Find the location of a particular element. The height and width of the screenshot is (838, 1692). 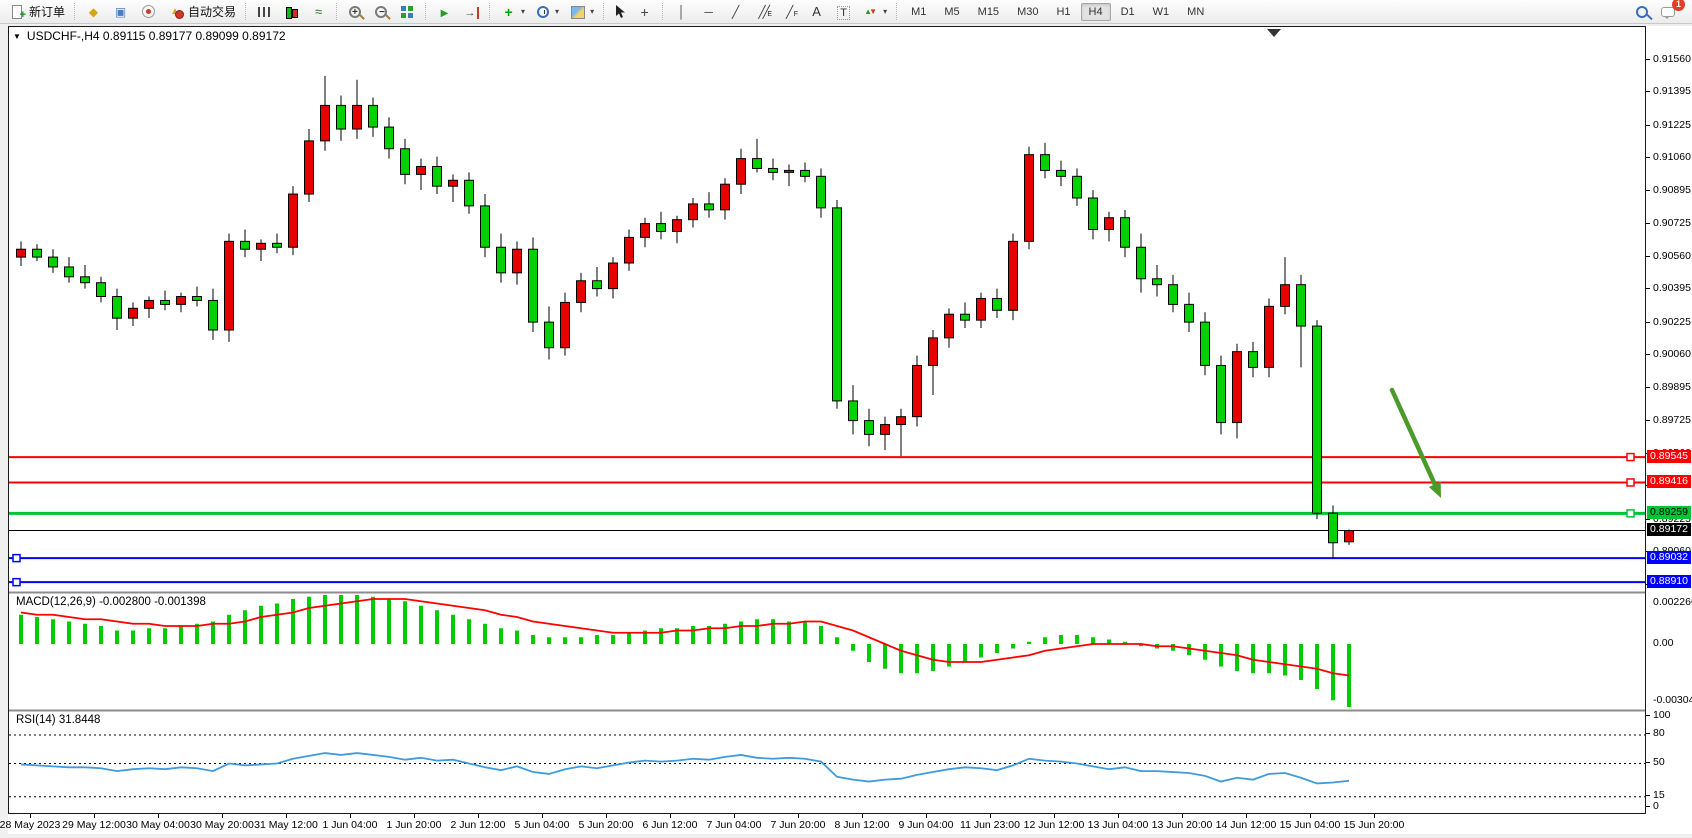

crosshair-button is located at coordinates (644, 12).